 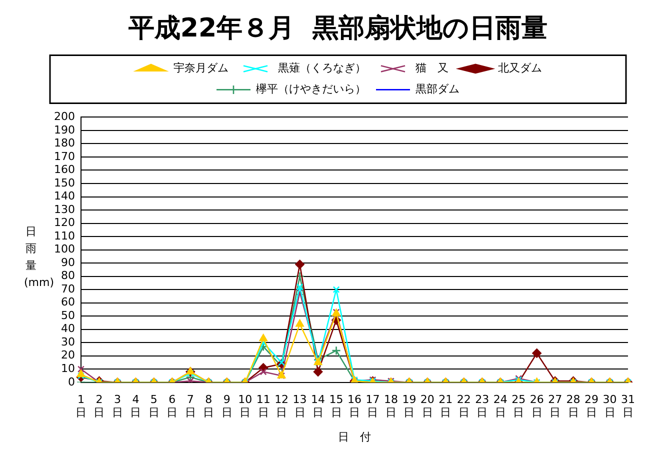 What do you see at coordinates (337, 28) in the screenshot?
I see `chart-title: 平成22年８月 黒部扇状地の日雨量` at bounding box center [337, 28].